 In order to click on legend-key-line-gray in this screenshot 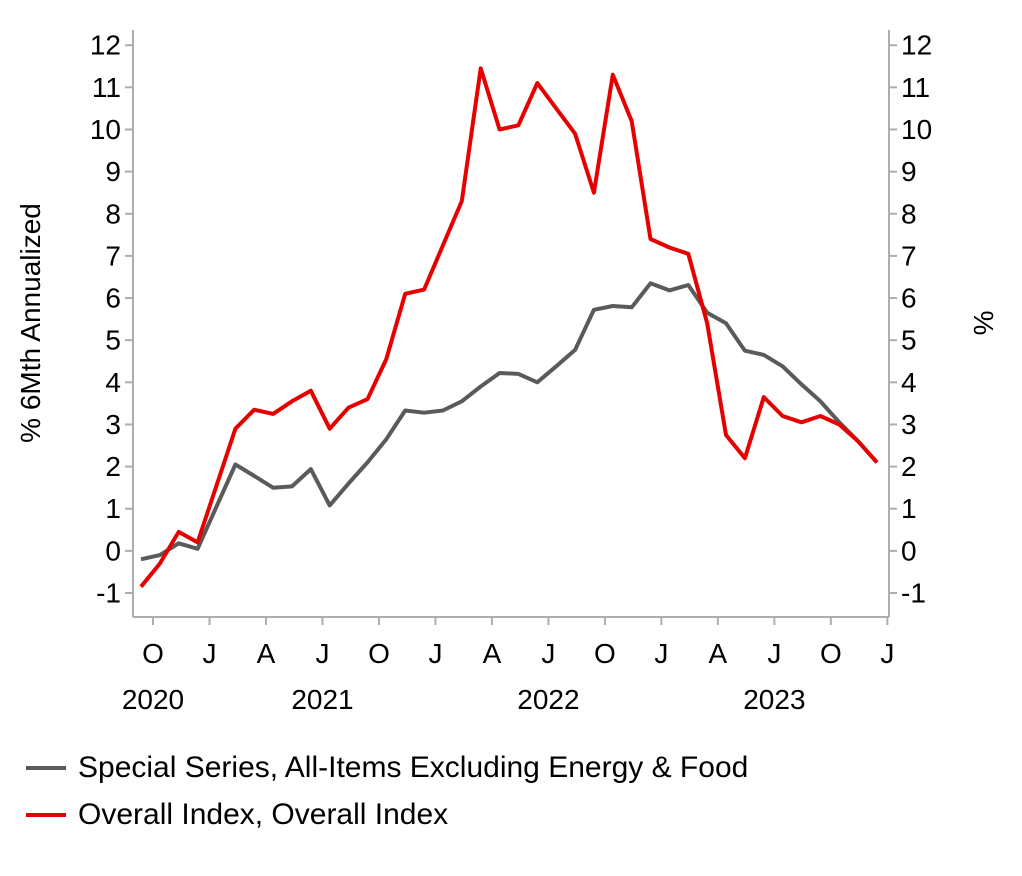, I will do `click(46, 768)`.